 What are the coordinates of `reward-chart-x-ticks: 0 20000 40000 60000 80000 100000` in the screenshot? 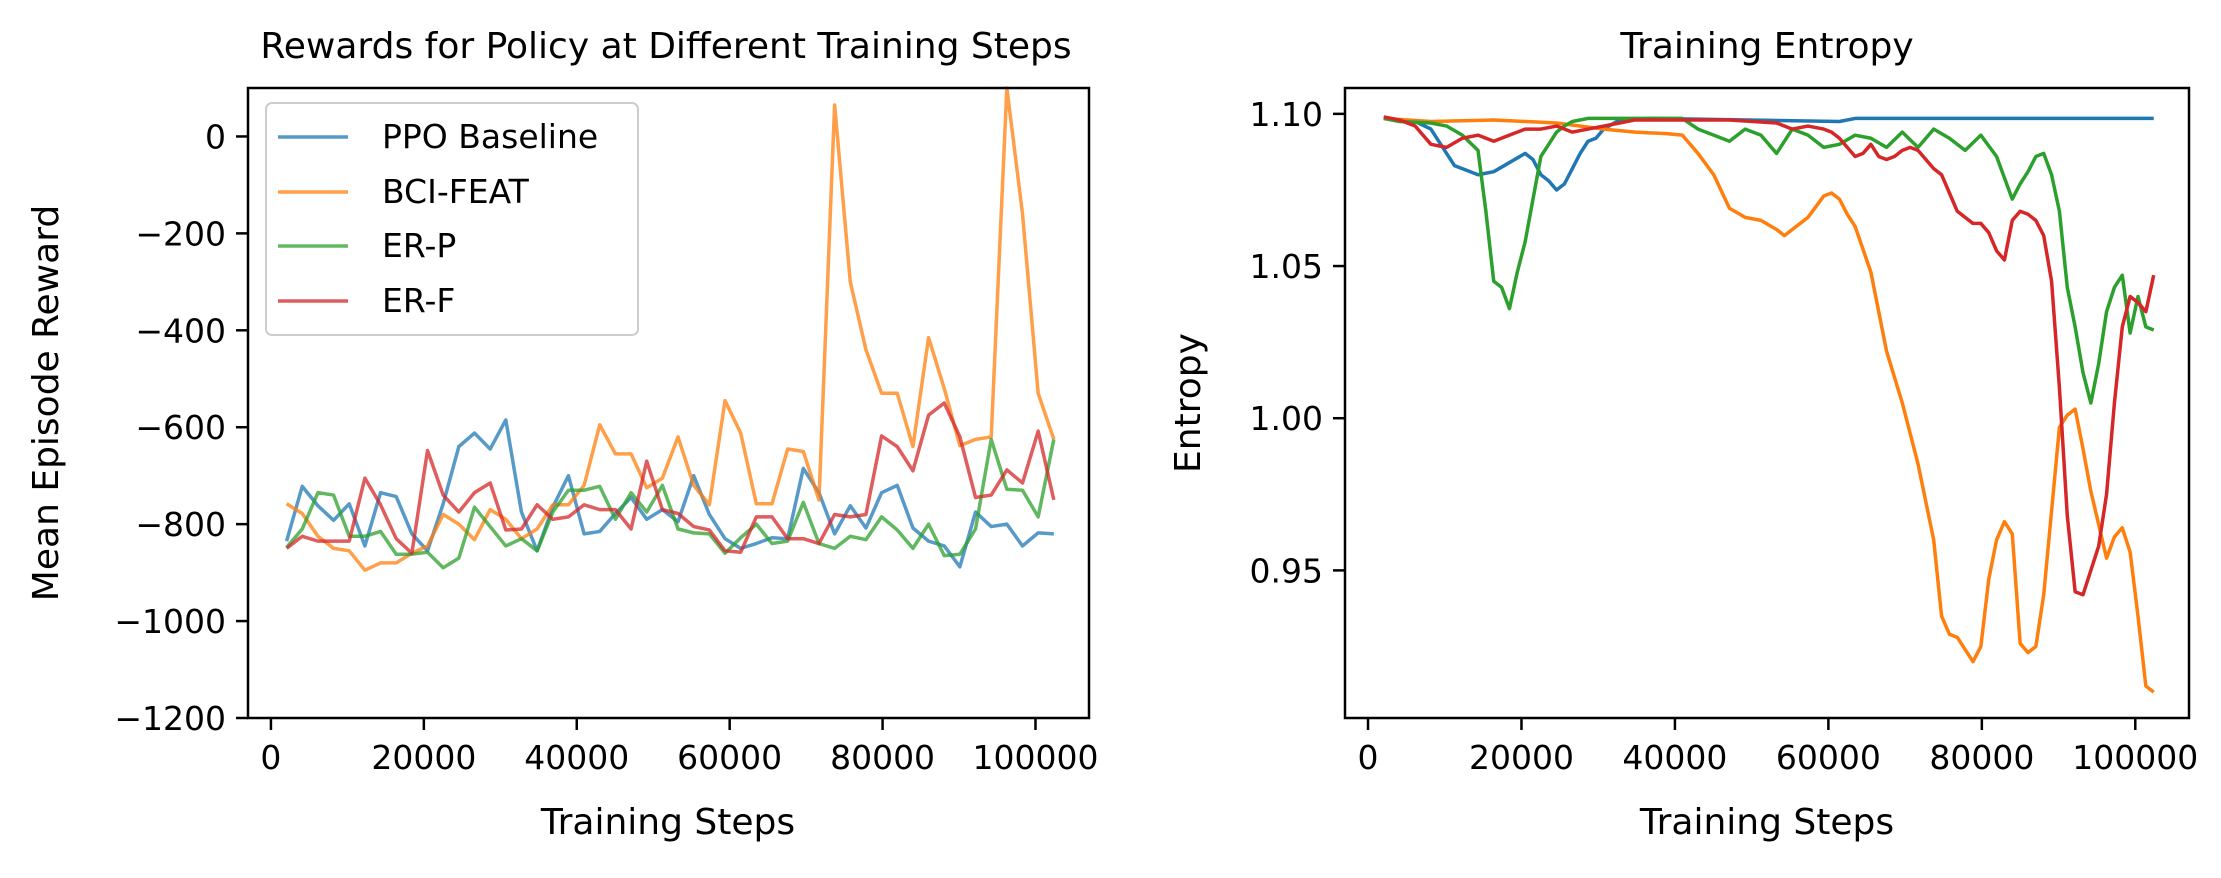 It's located at (679, 747).